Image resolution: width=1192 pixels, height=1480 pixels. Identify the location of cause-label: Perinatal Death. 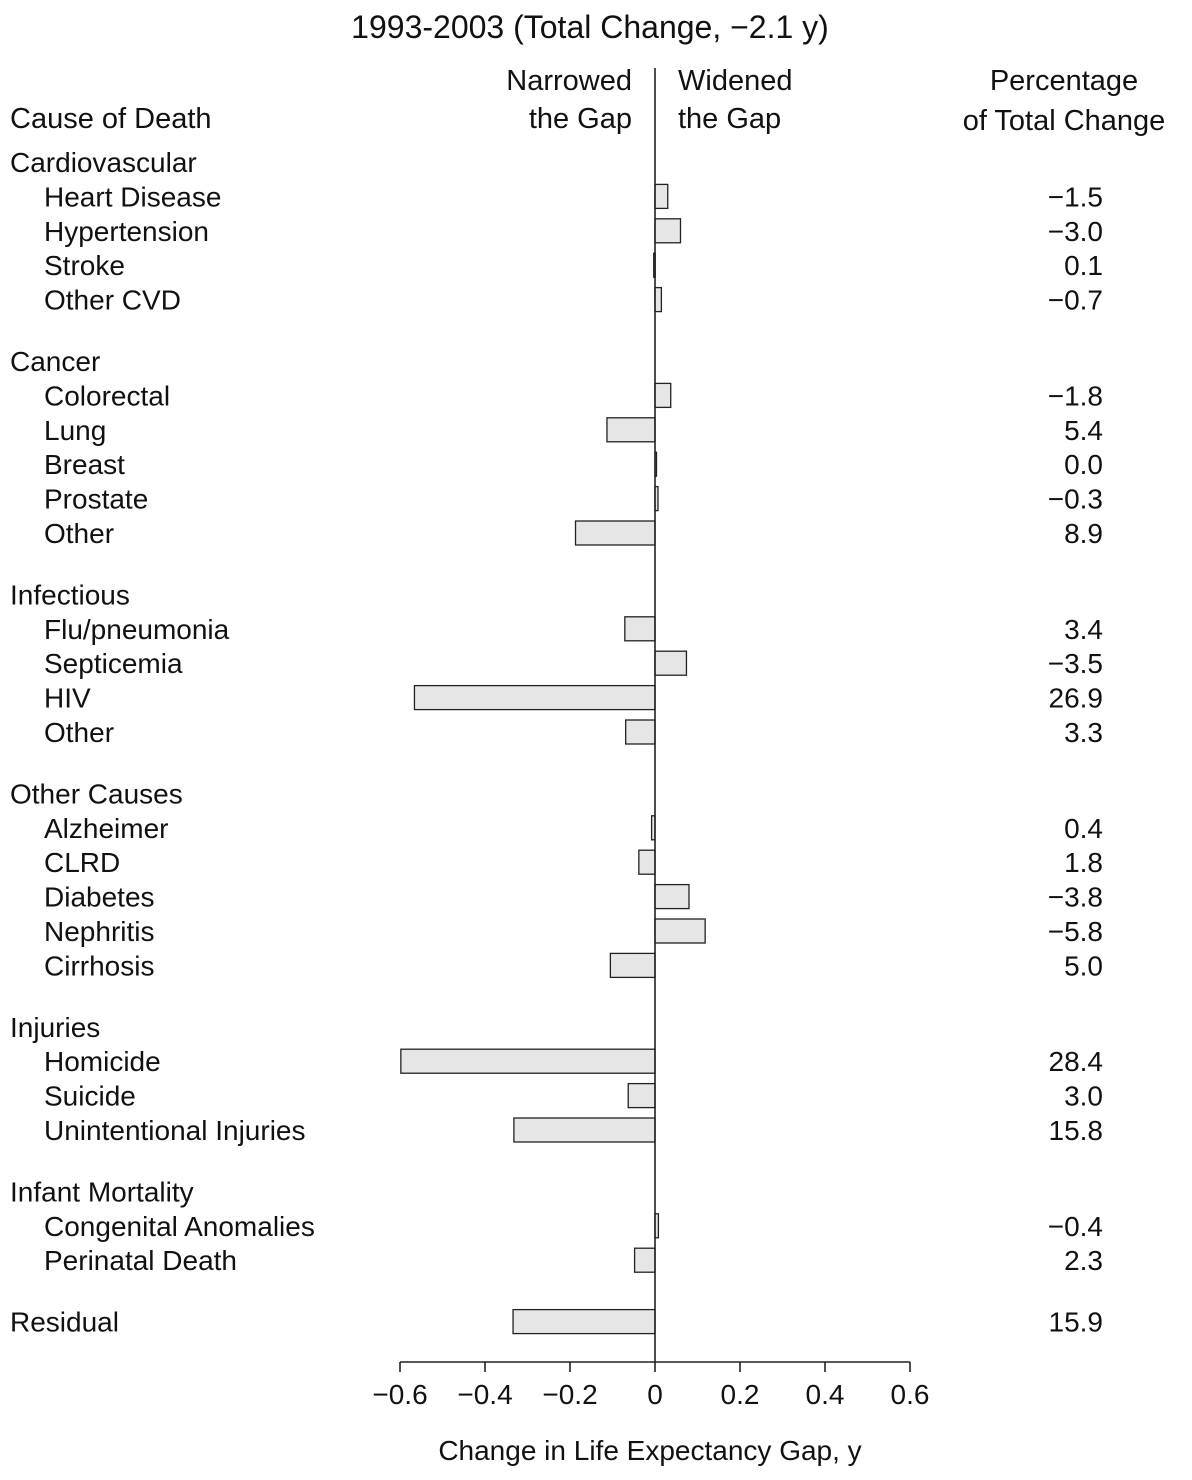
(140, 1260).